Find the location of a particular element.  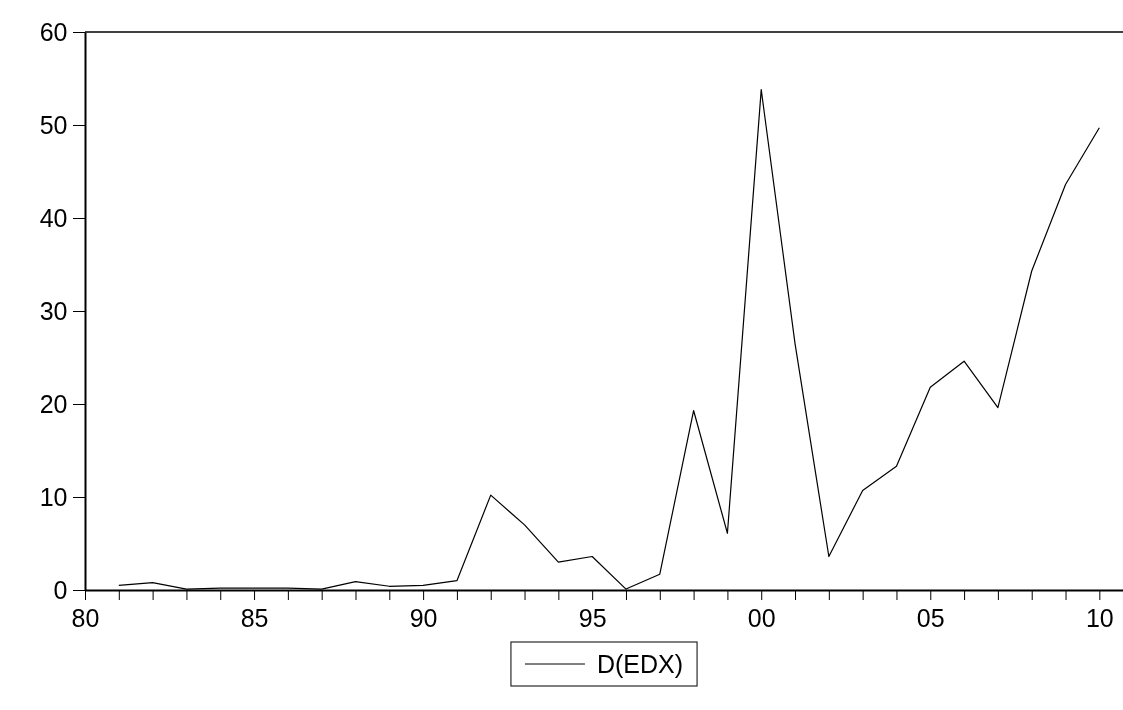

y-tick-label: 0 is located at coordinates (60, 589).